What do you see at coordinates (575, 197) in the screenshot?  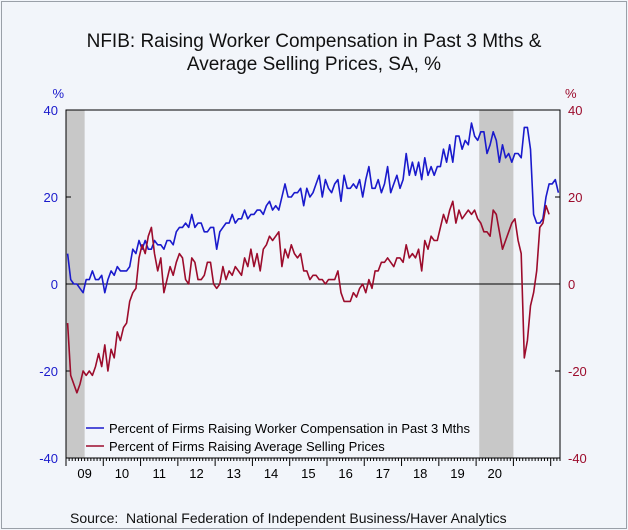 I see `right-tick-label: 20` at bounding box center [575, 197].